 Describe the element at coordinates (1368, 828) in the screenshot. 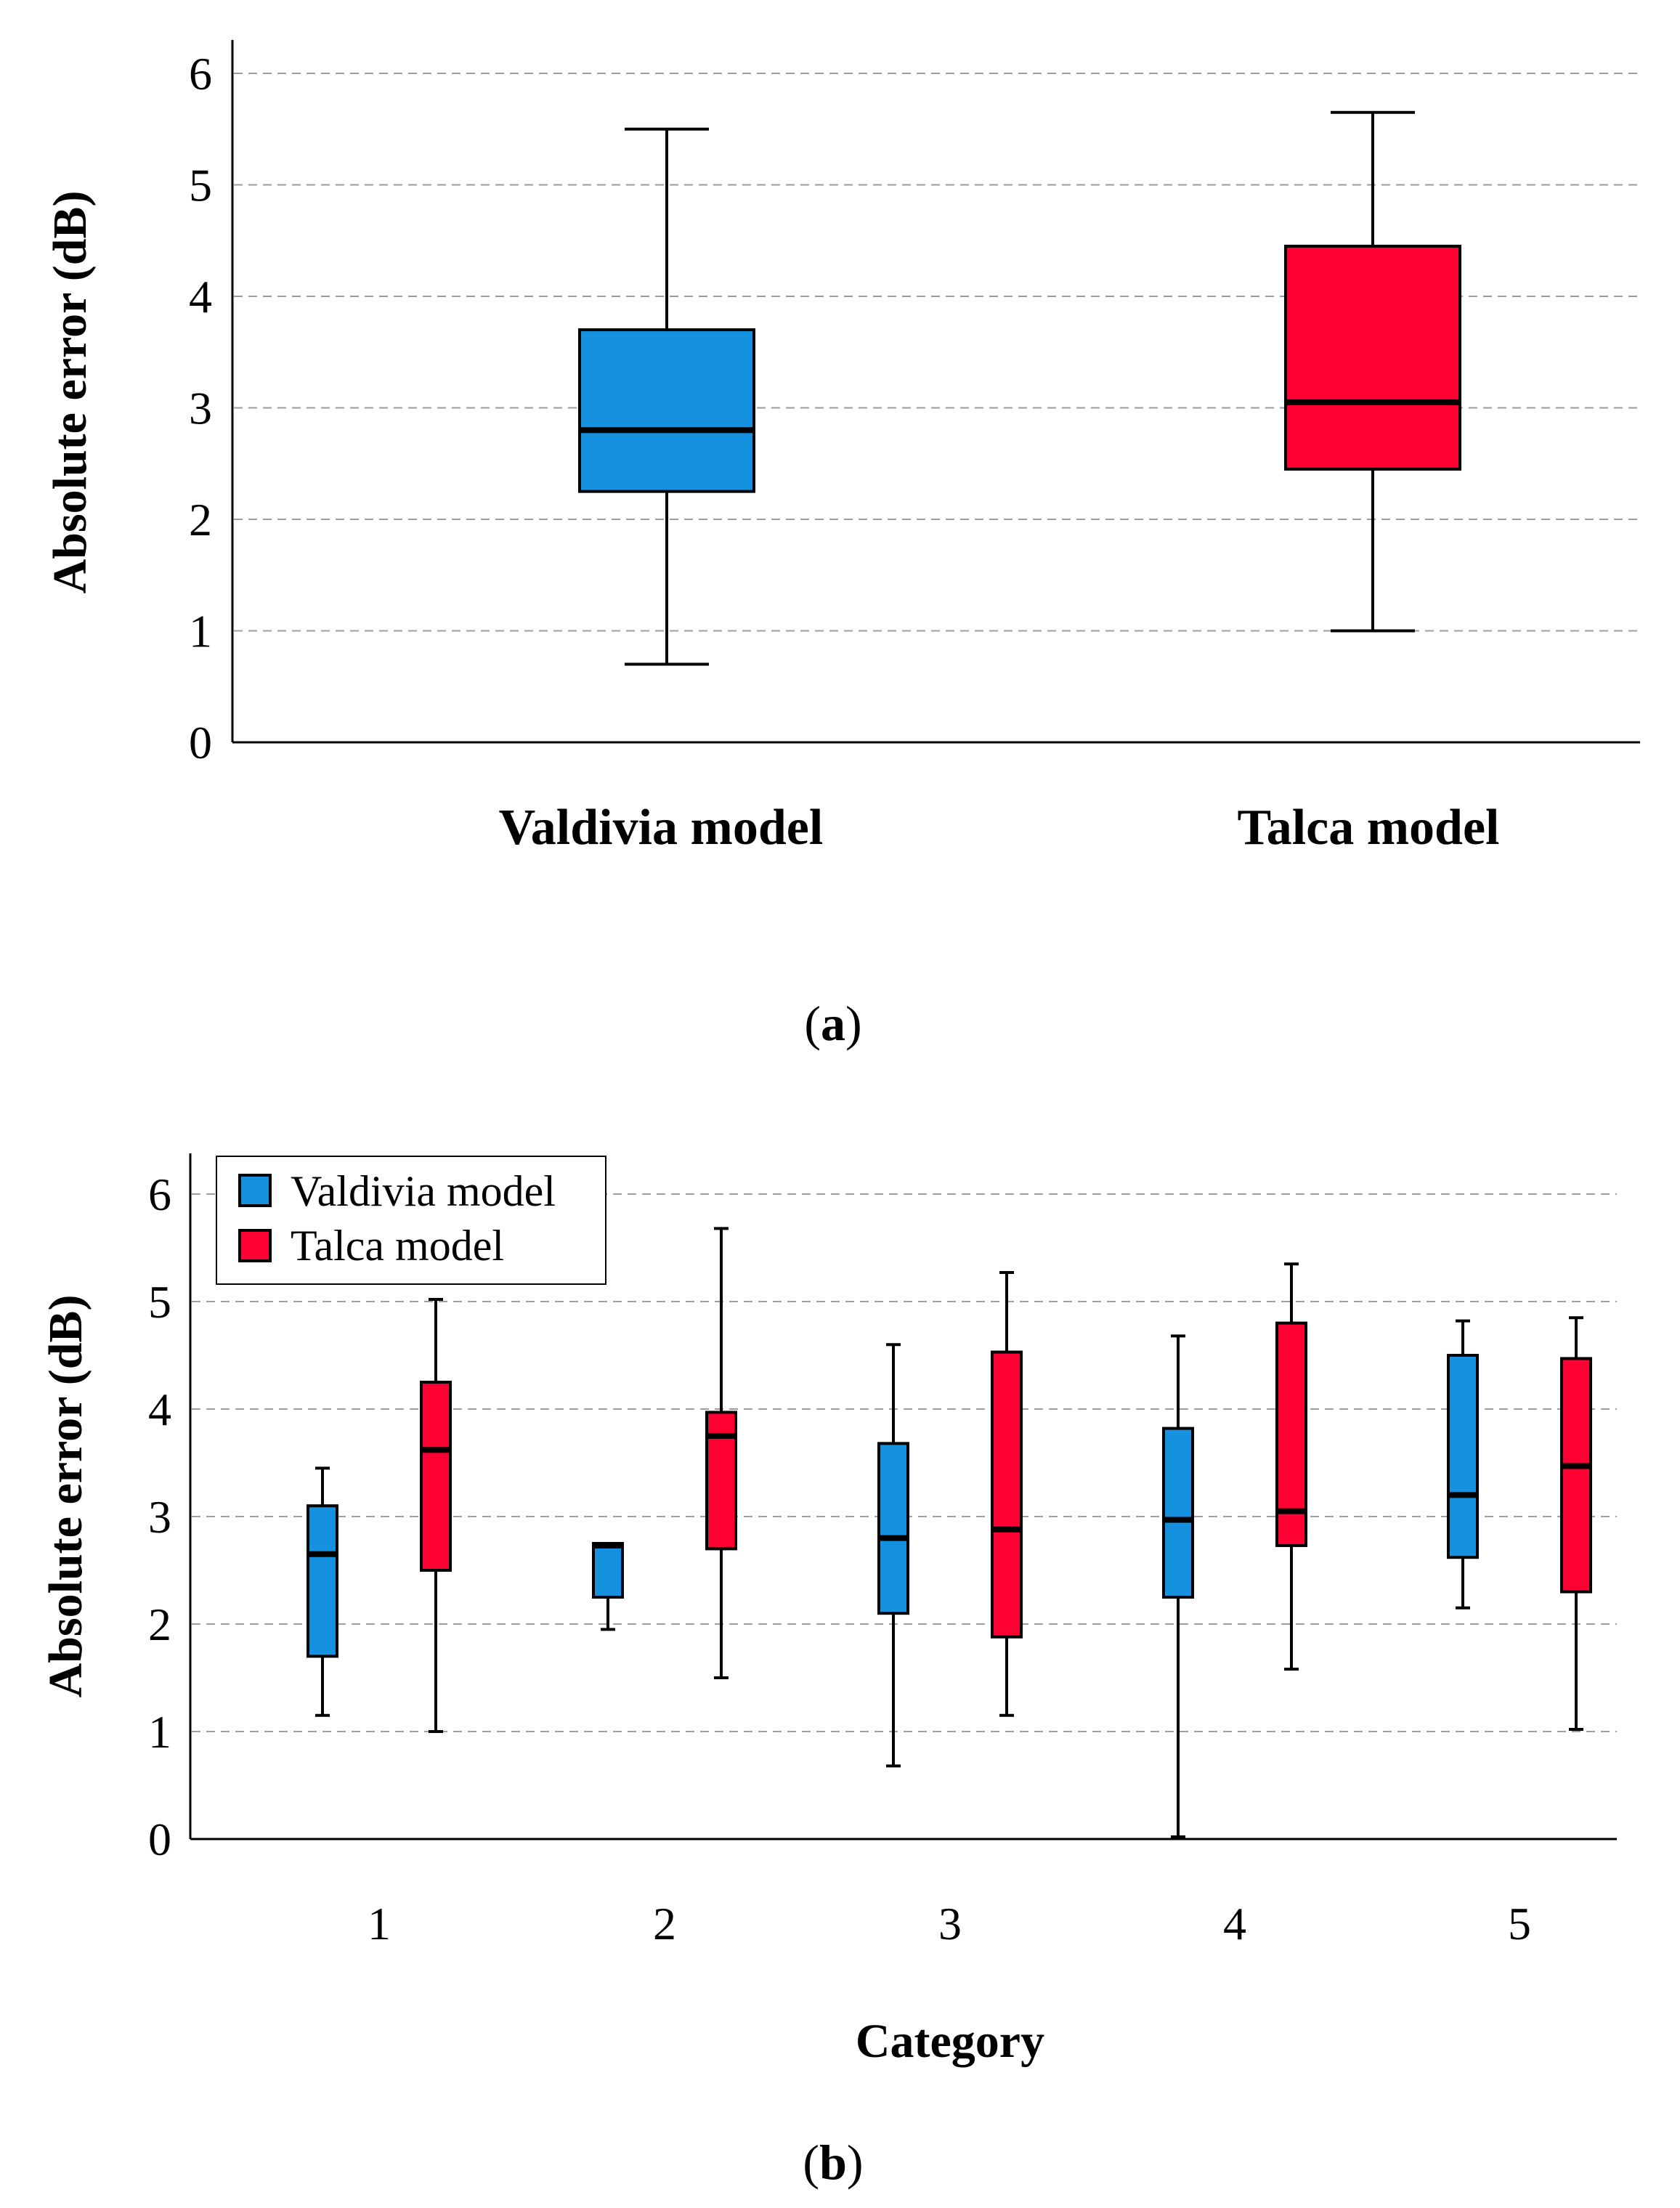

I see `panel-a-category-label-talca: Talca model` at that location.